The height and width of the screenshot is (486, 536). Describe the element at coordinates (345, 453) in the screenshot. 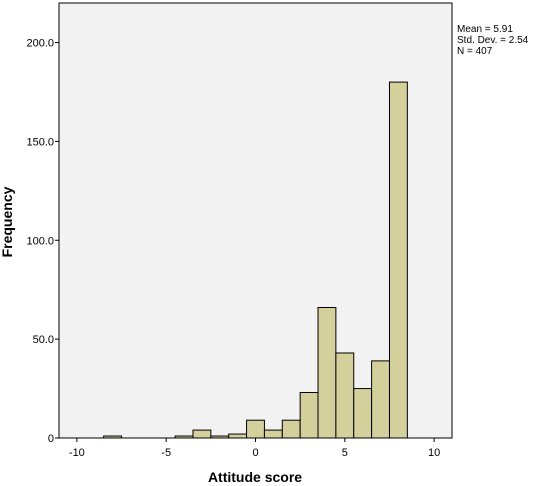

I see `x-tick-label: 5` at that location.